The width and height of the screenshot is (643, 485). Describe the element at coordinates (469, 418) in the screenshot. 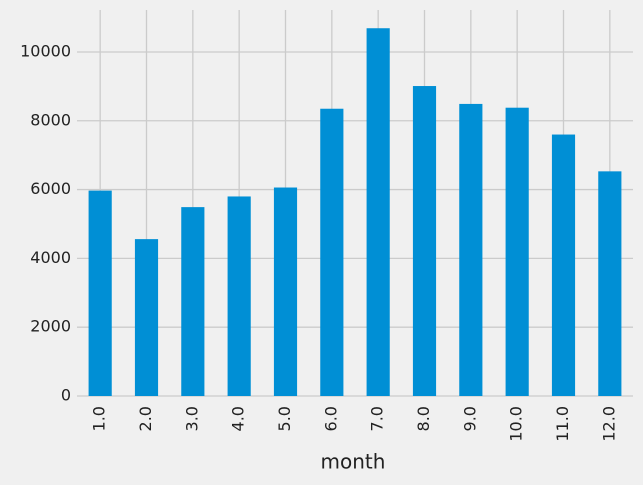

I see `x-tick-label: 9.0` at that location.